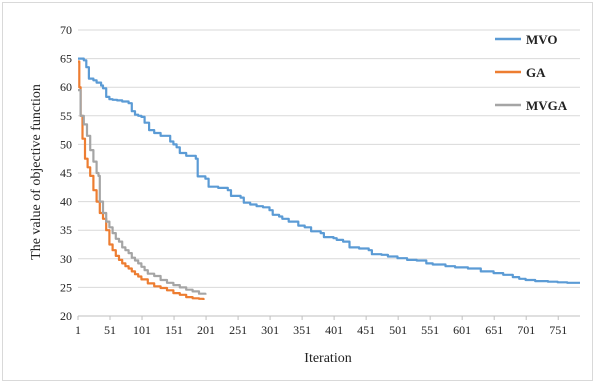  I want to click on x-tick-label: 651, so click(494, 330).